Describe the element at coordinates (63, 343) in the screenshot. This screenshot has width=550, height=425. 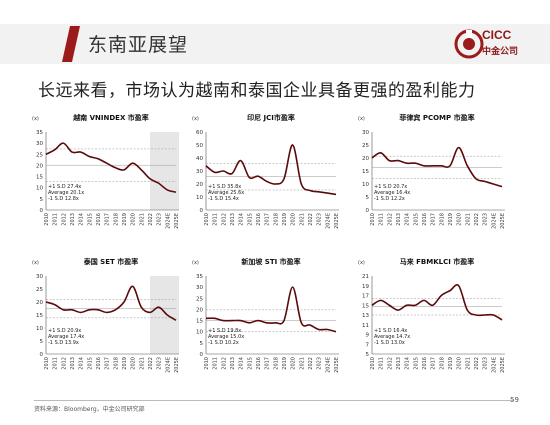
I see `chart3-stat-label: -1 S.D 13.9x` at that location.